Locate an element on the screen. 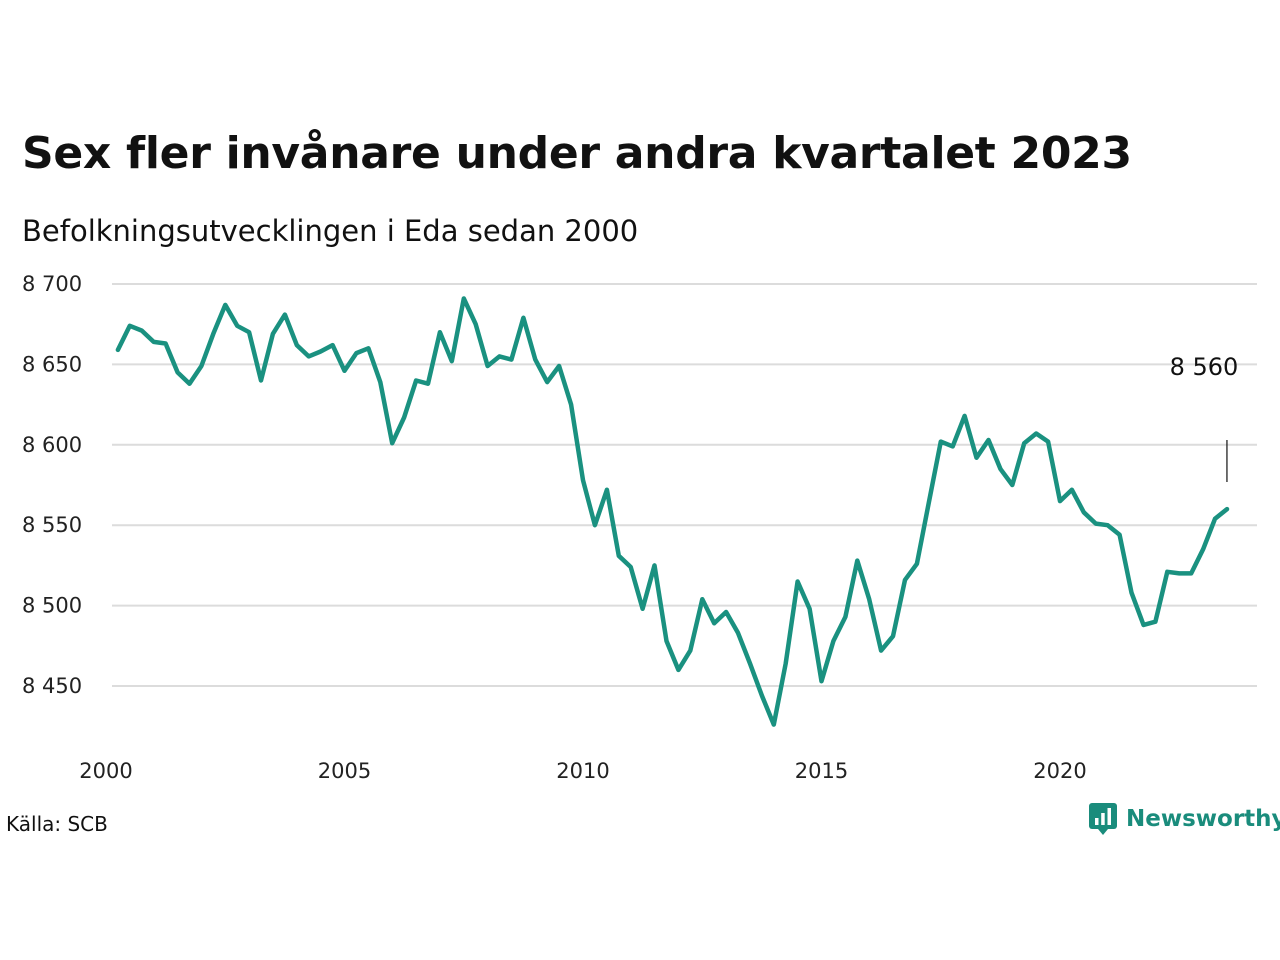 Image resolution: width=1280 pixels, height=960 pixels. source-note: Källa: SCB is located at coordinates (57, 824).